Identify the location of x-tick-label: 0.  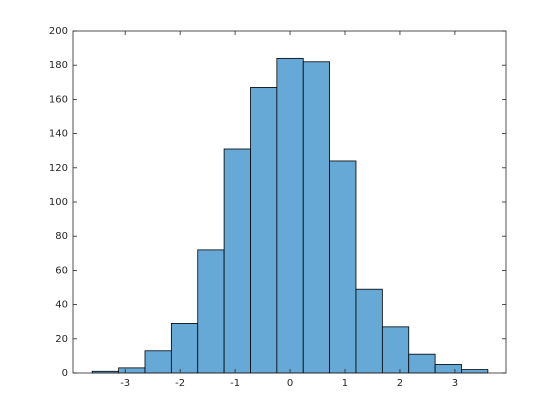
(290, 383).